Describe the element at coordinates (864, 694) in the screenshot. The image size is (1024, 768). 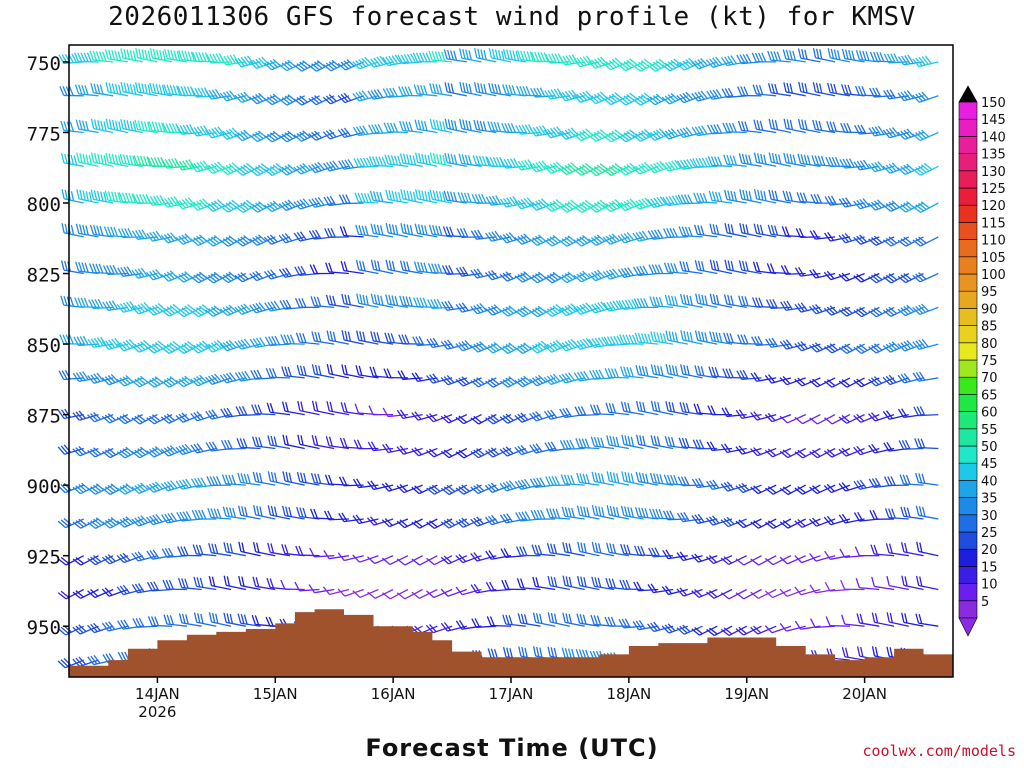
I see `x-tick-label: 20JAN` at that location.